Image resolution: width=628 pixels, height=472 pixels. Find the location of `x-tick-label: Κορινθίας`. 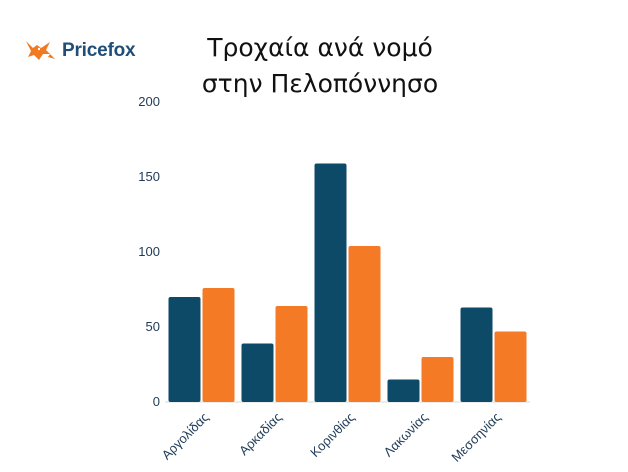

x-tick-label: Κορινθίας is located at coordinates (332, 435).